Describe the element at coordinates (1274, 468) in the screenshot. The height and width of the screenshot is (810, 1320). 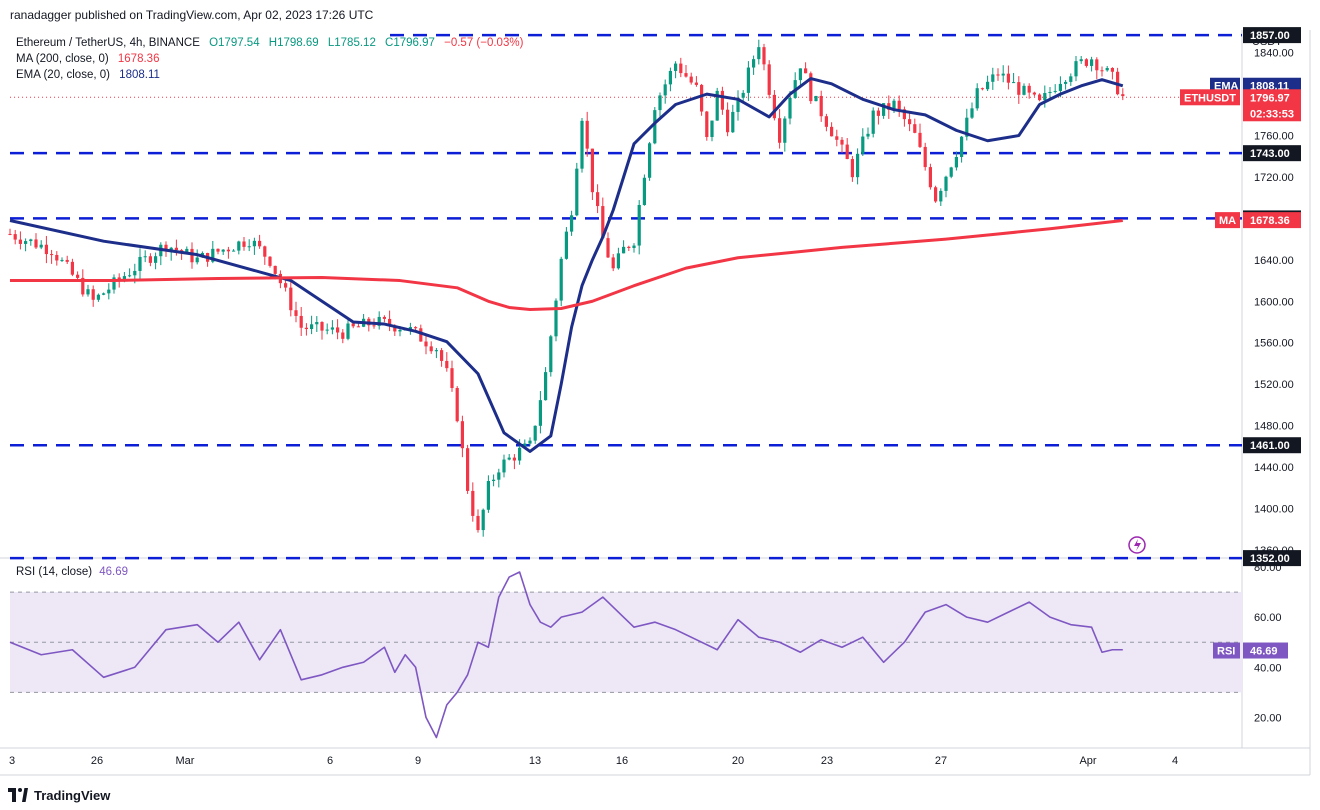
I see `price-tick-label: 1440.00` at that location.